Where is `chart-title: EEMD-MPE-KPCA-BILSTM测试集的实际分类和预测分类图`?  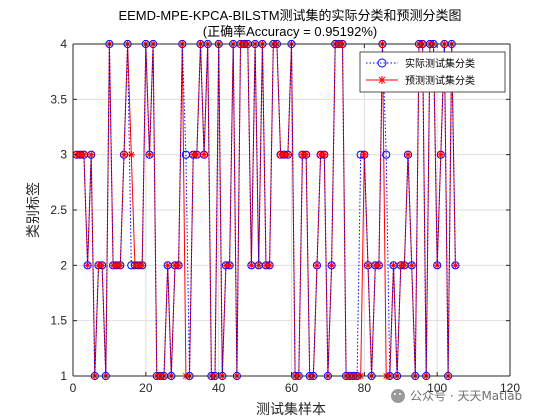
chart-title: EEMD-MPE-KPCA-BILSTM测试集的实际分类和预测分类图 is located at coordinates (289, 15).